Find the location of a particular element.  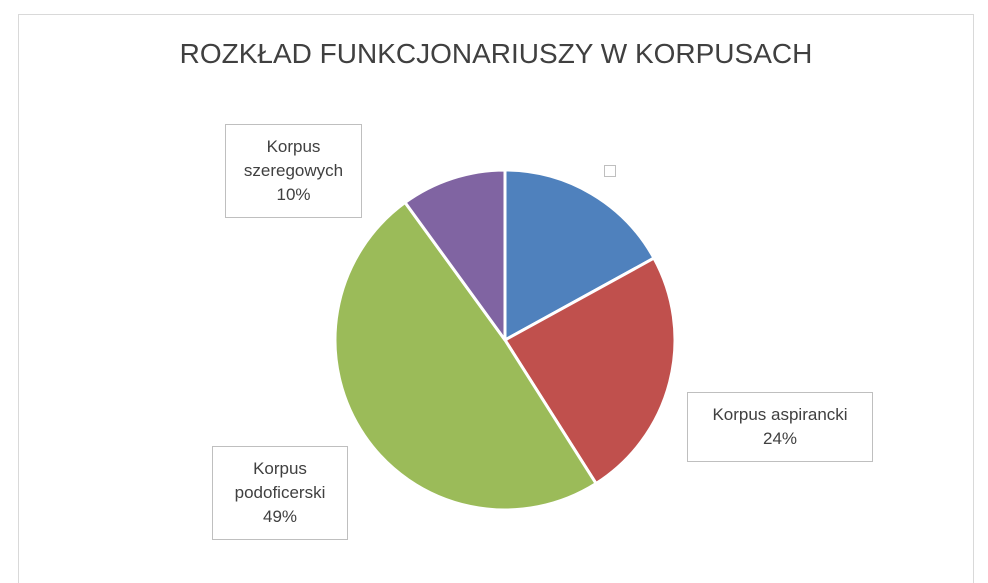

data-label: Korpus aspirancki 24% is located at coordinates (780, 427).